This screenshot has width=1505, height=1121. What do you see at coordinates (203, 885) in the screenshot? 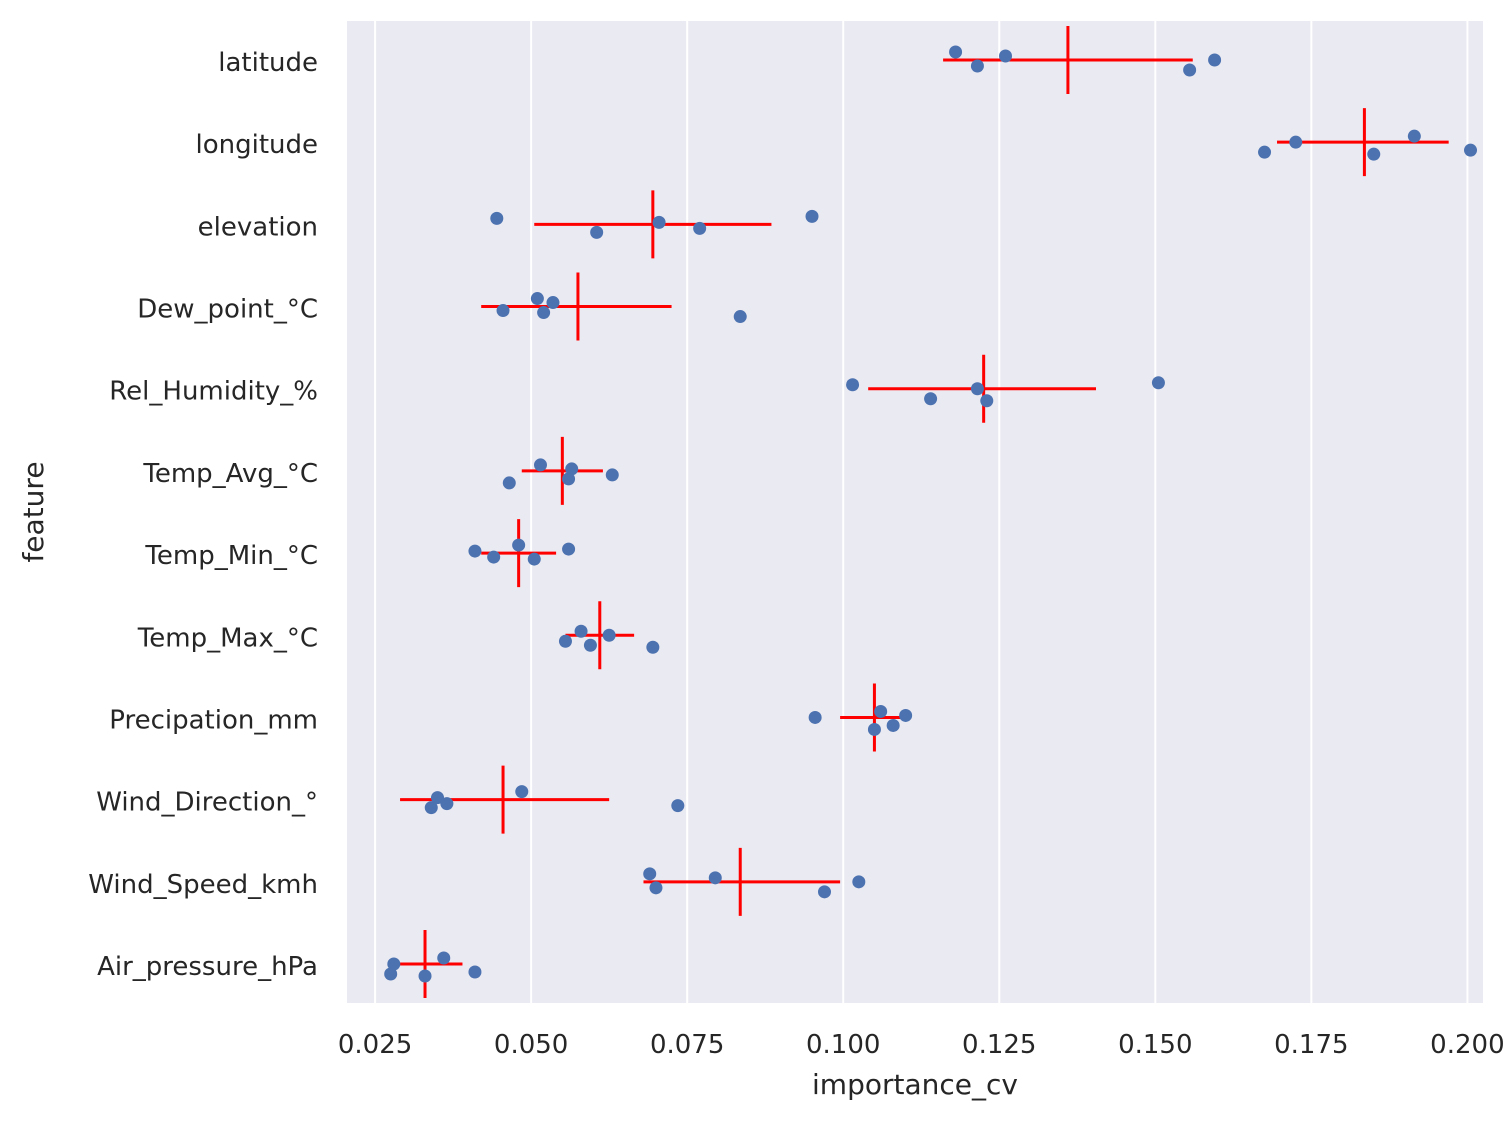
I see `y-tick-label: Wind_Speed_kmh` at bounding box center [203, 885].